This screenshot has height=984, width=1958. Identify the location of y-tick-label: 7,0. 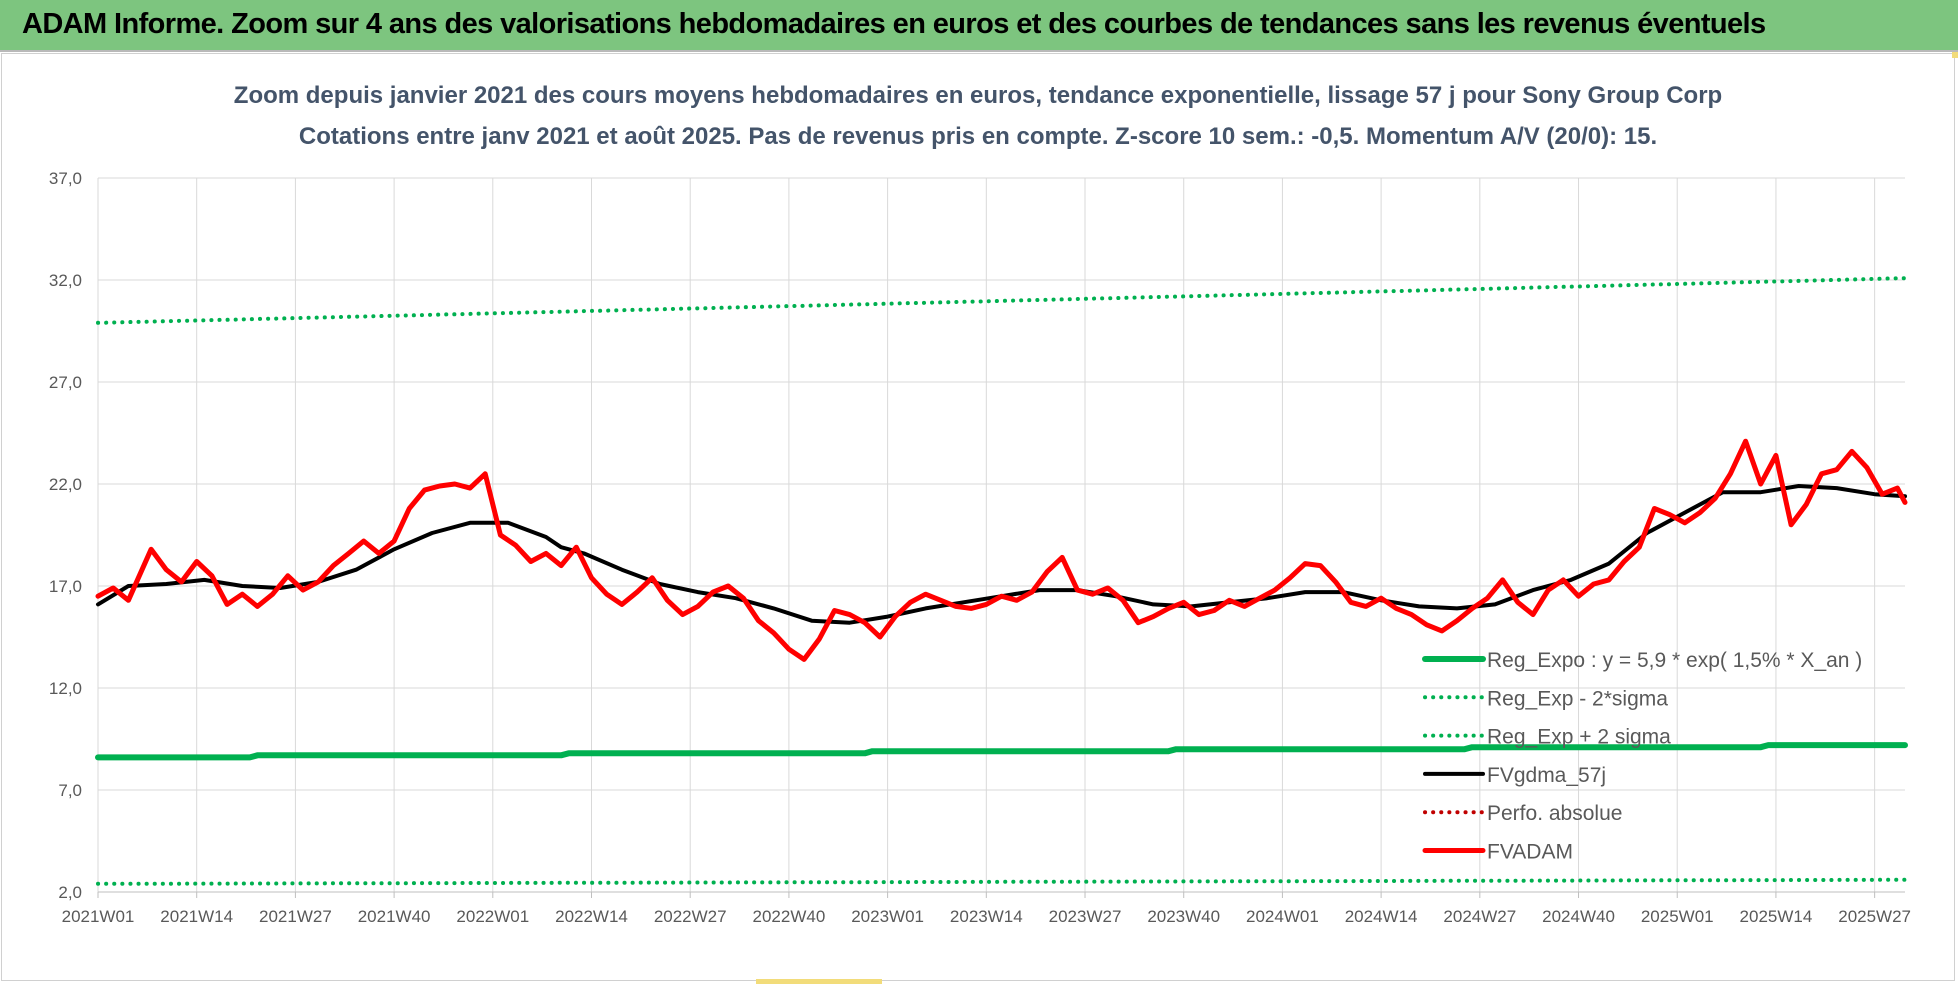
(70, 790).